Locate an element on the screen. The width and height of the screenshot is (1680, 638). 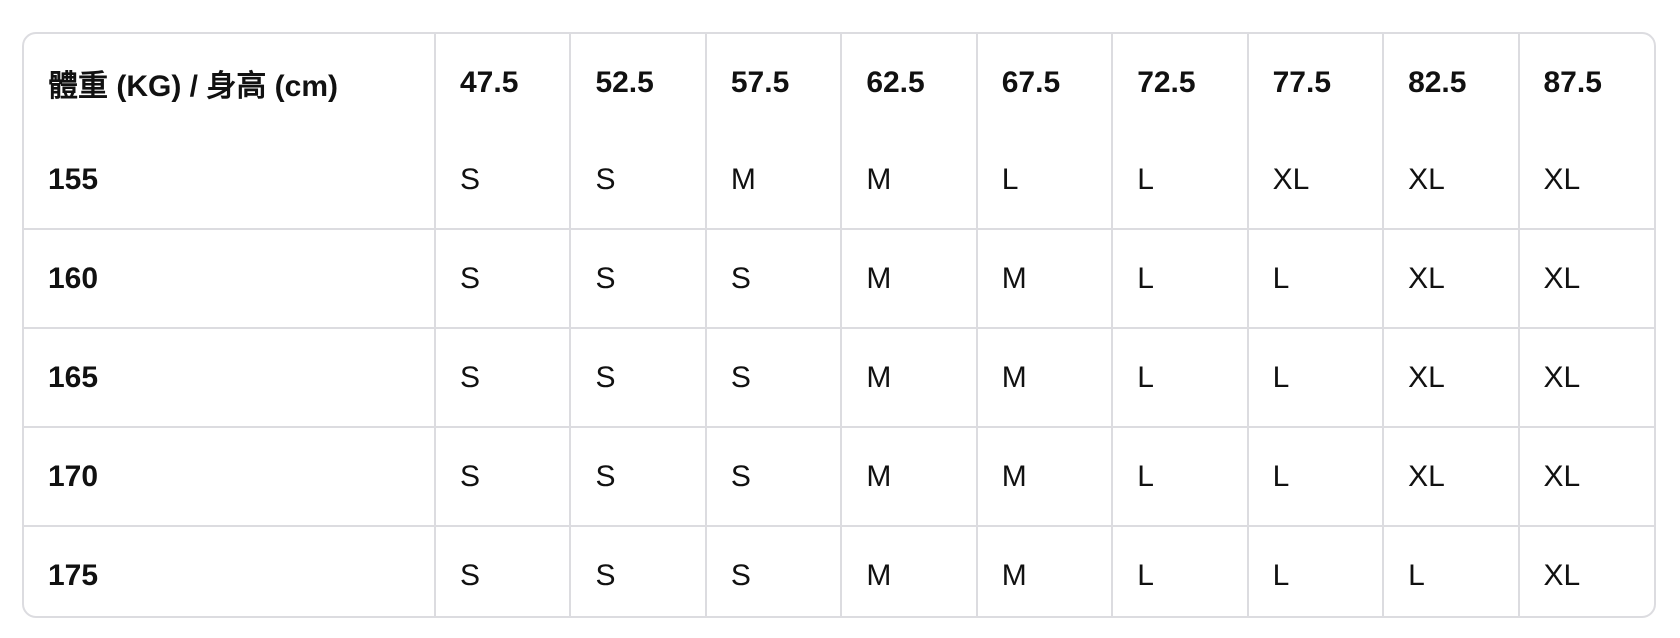
corner-header: 體重 (KG) / 身高 (cm) is located at coordinates (230, 82).